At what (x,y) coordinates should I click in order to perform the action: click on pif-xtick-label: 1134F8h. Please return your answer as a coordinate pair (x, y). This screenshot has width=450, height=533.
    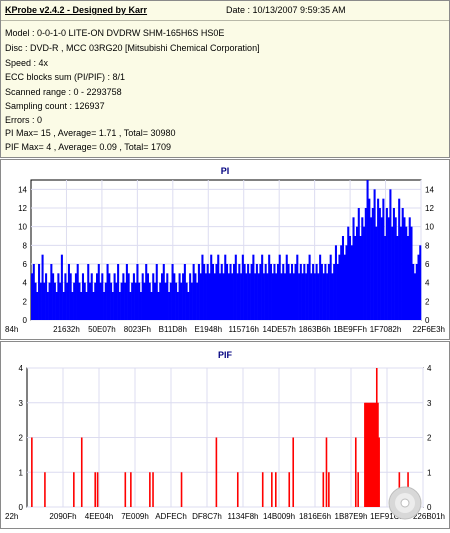
    Looking at the image, I should click on (243, 516).